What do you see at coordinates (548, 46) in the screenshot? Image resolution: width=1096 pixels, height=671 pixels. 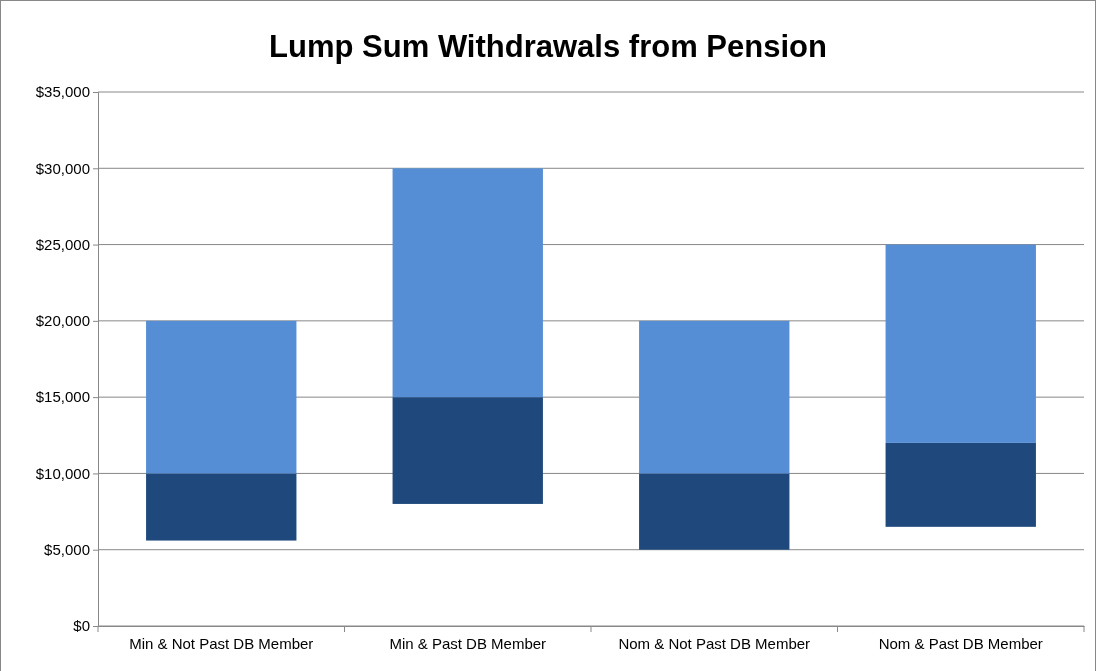 I see `chart-title: Lump Sum Withdrawals from Pension` at bounding box center [548, 46].